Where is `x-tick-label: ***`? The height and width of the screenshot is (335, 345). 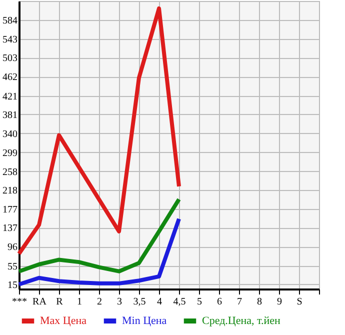
x-tick-label: *** is located at coordinates (19, 302).